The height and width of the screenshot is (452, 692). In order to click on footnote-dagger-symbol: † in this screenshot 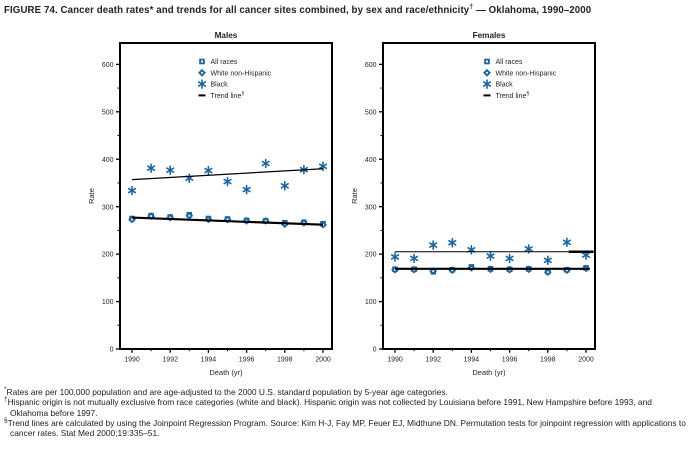, I will do `click(6, 400)`.